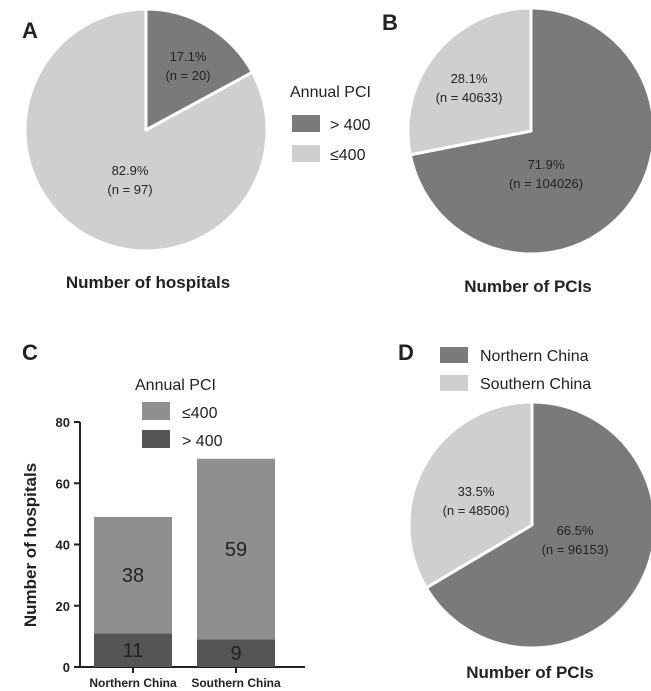 This screenshot has width=651, height=691. What do you see at coordinates (202, 441) in the screenshot?
I see `legend-label-c-gt400: > 400` at bounding box center [202, 441].